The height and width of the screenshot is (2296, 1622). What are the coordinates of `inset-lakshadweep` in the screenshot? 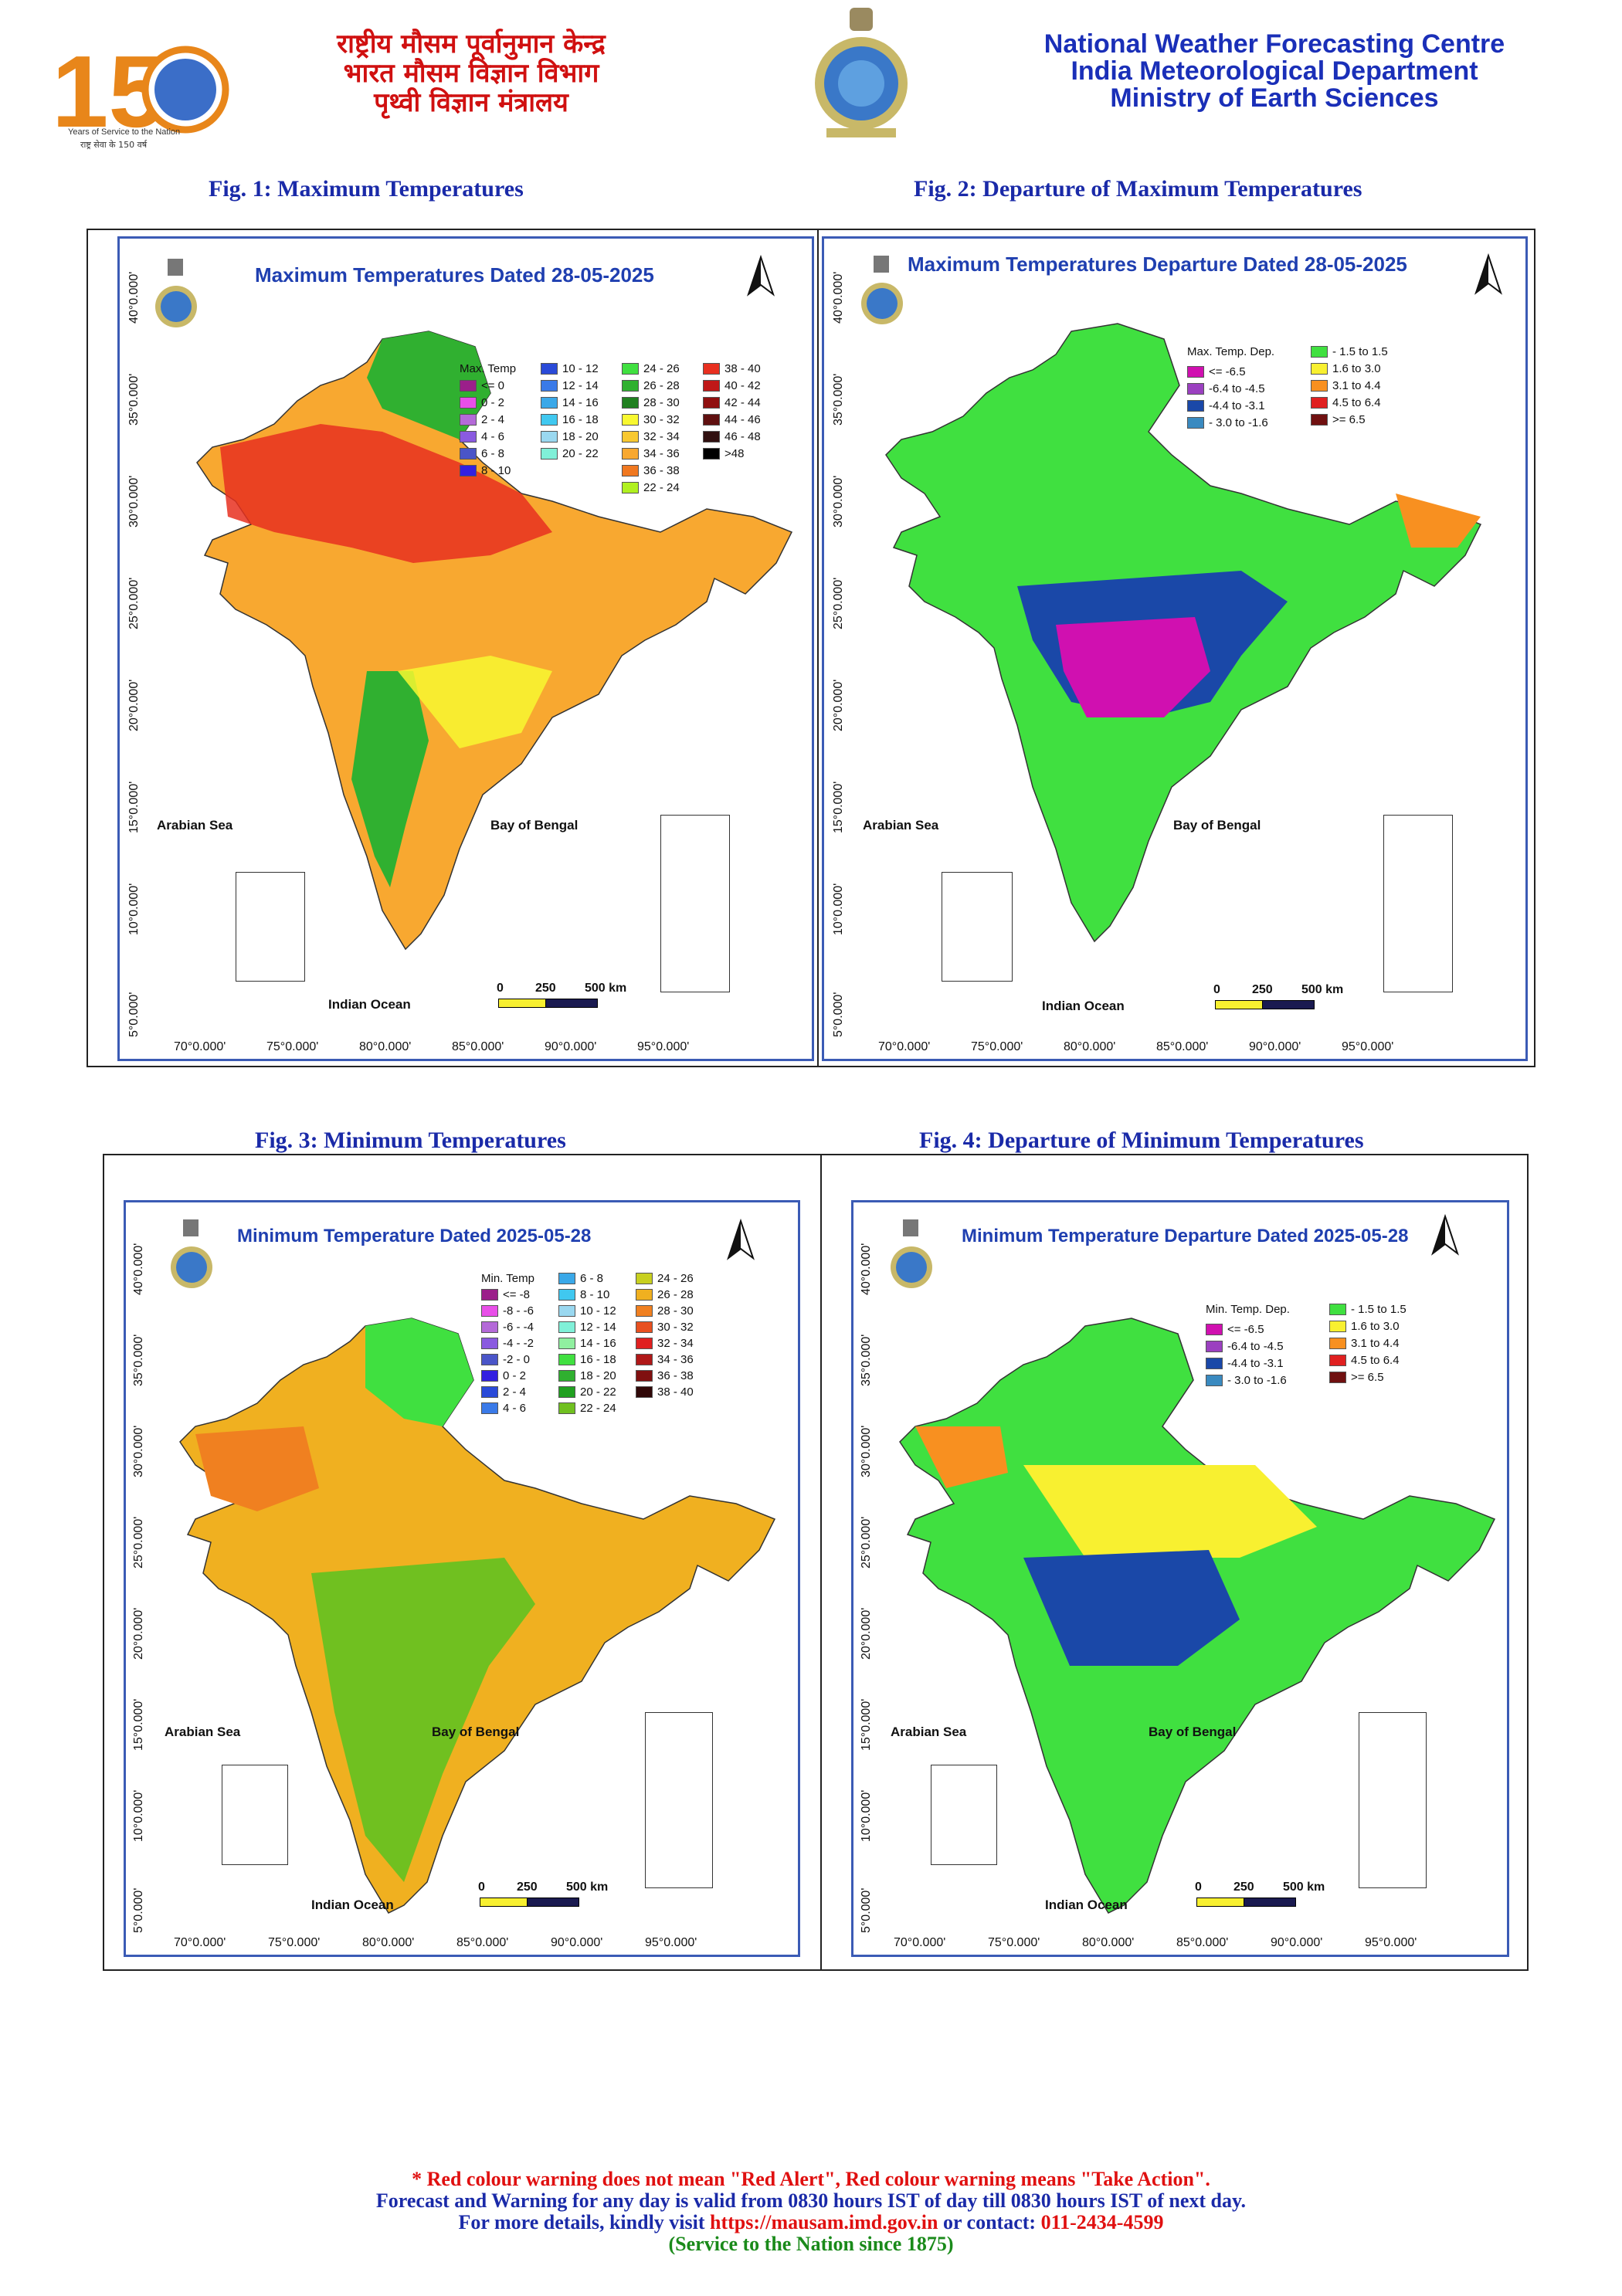 It's located at (977, 927).